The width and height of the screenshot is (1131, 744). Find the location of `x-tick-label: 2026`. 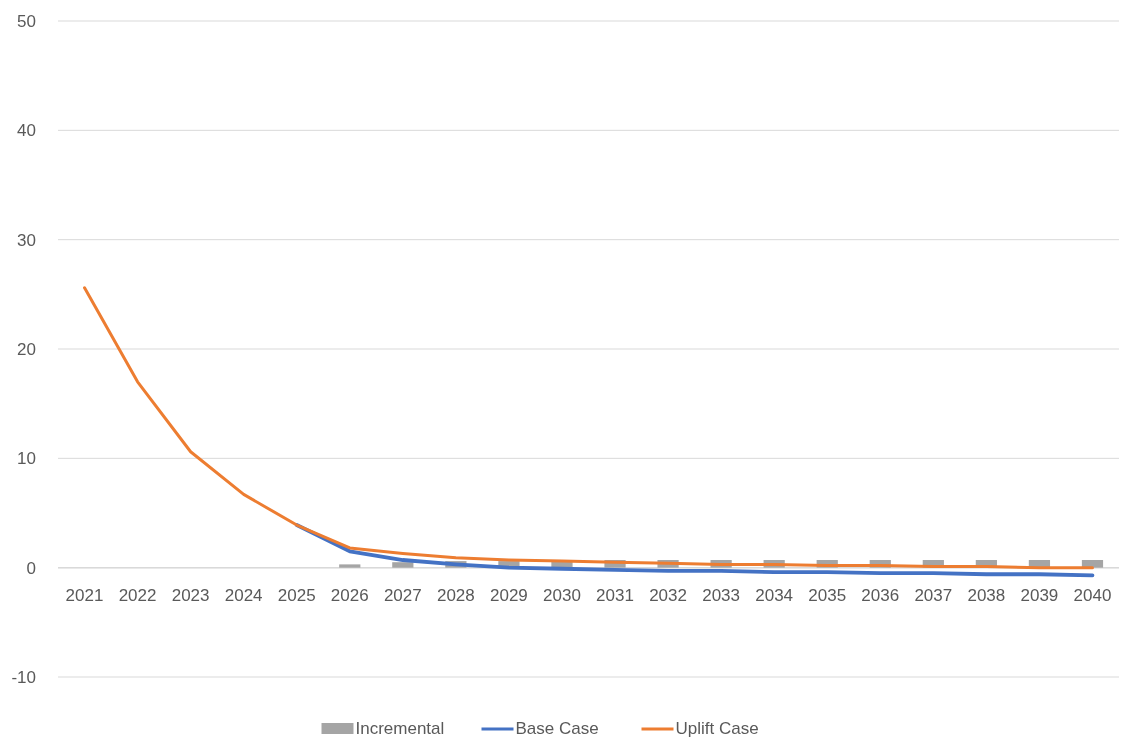

x-tick-label: 2026 is located at coordinates (349, 595).